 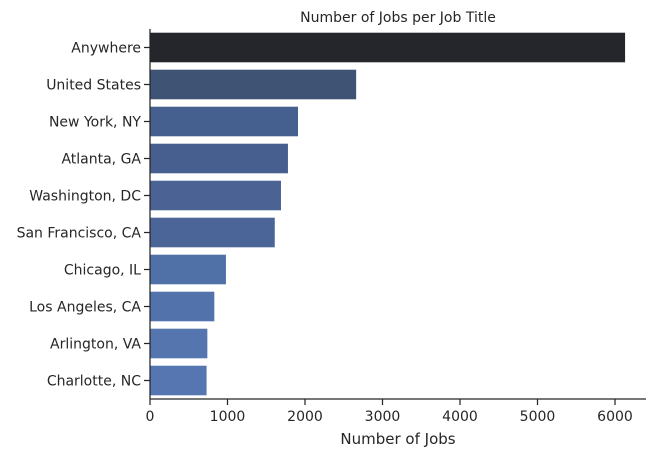 I want to click on chart-title: Number of Jobs per Job Title, so click(x=398, y=18).